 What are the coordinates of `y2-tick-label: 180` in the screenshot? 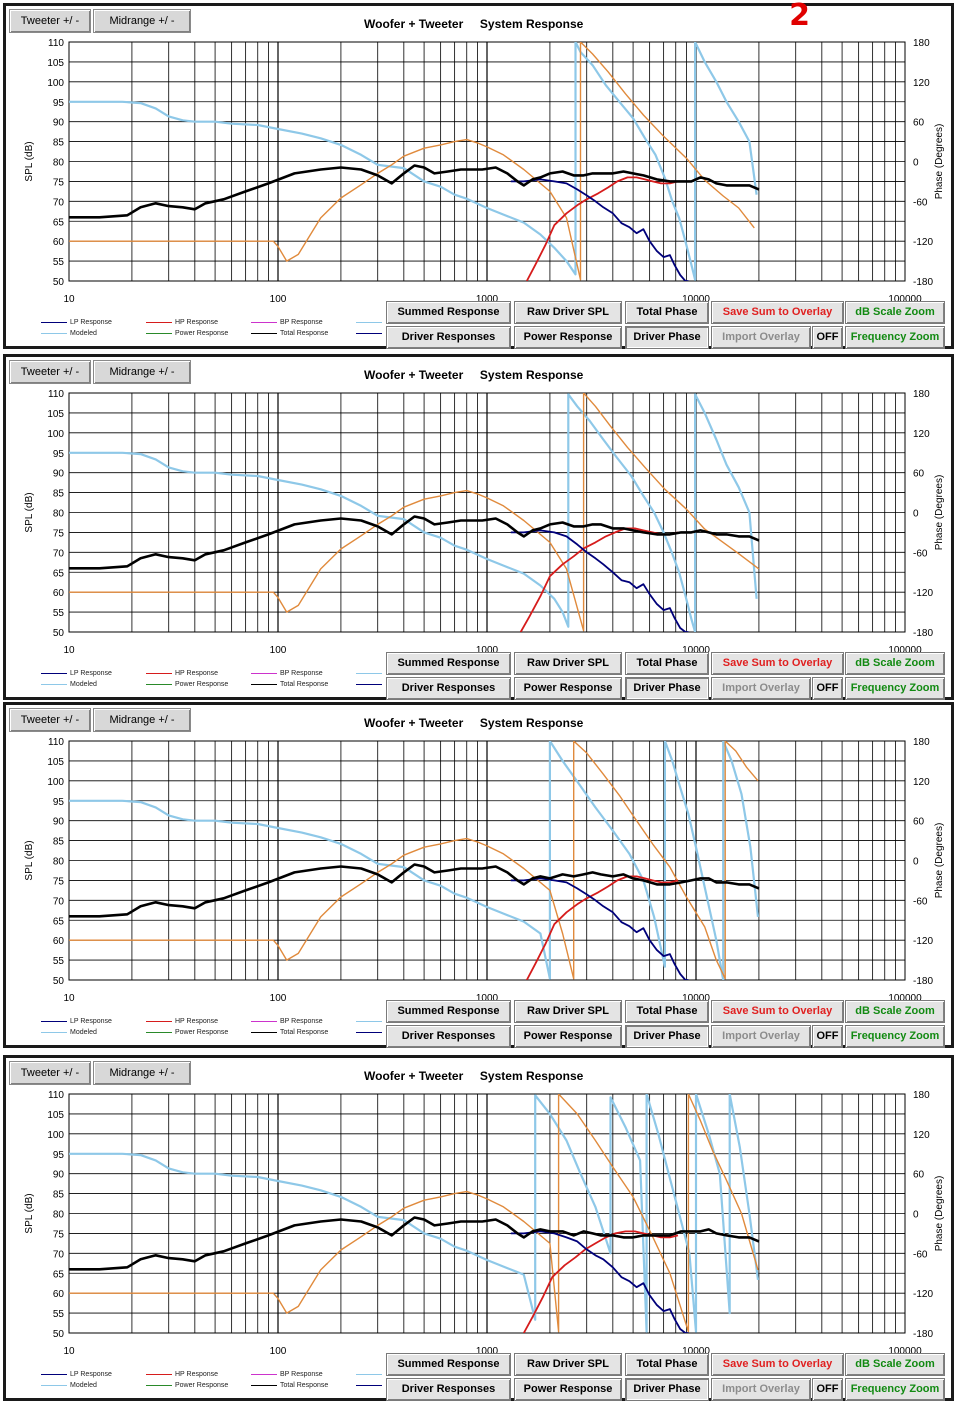 It's located at (921, 43).